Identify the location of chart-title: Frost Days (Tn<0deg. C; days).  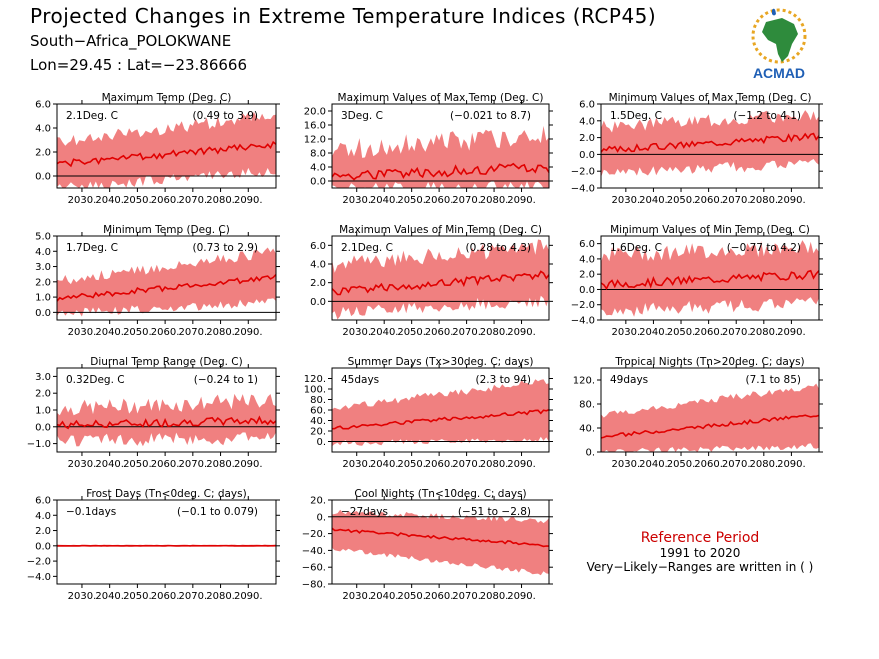
(166, 494).